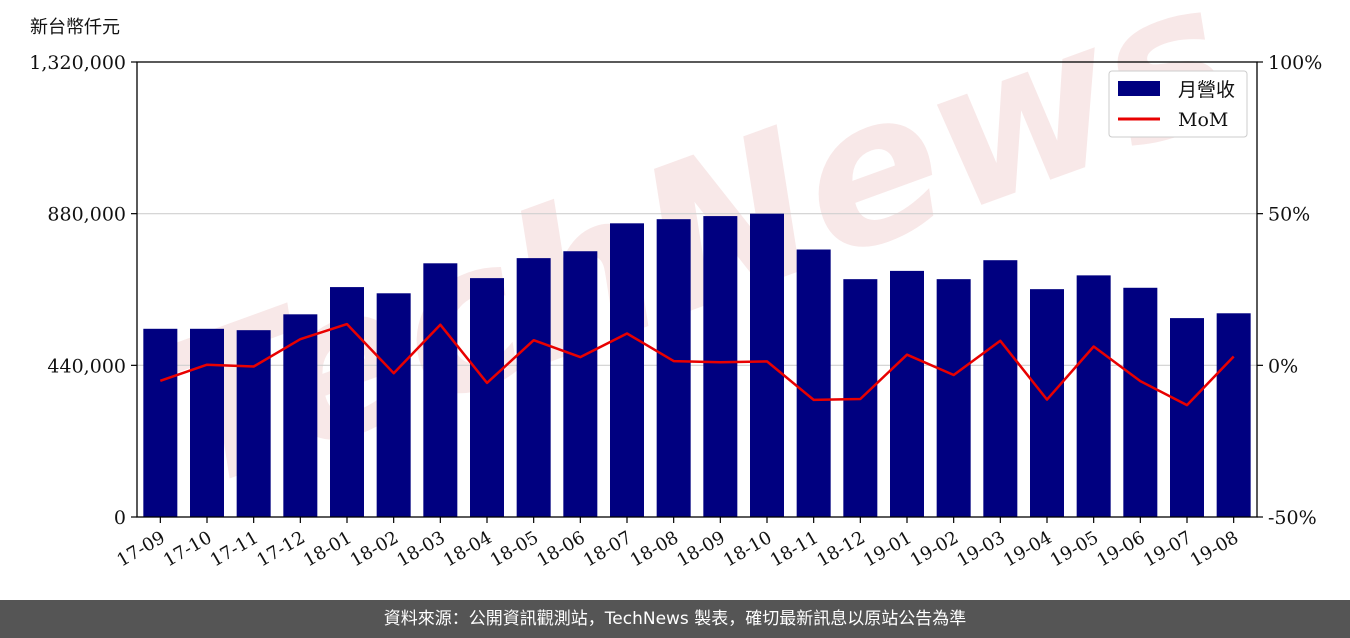 The width and height of the screenshot is (1350, 638). I want to click on source-text: 資料來源：公開資訊觀測站，TechNews 製表，確切最新訊息以原站公告為準, so click(675, 619).